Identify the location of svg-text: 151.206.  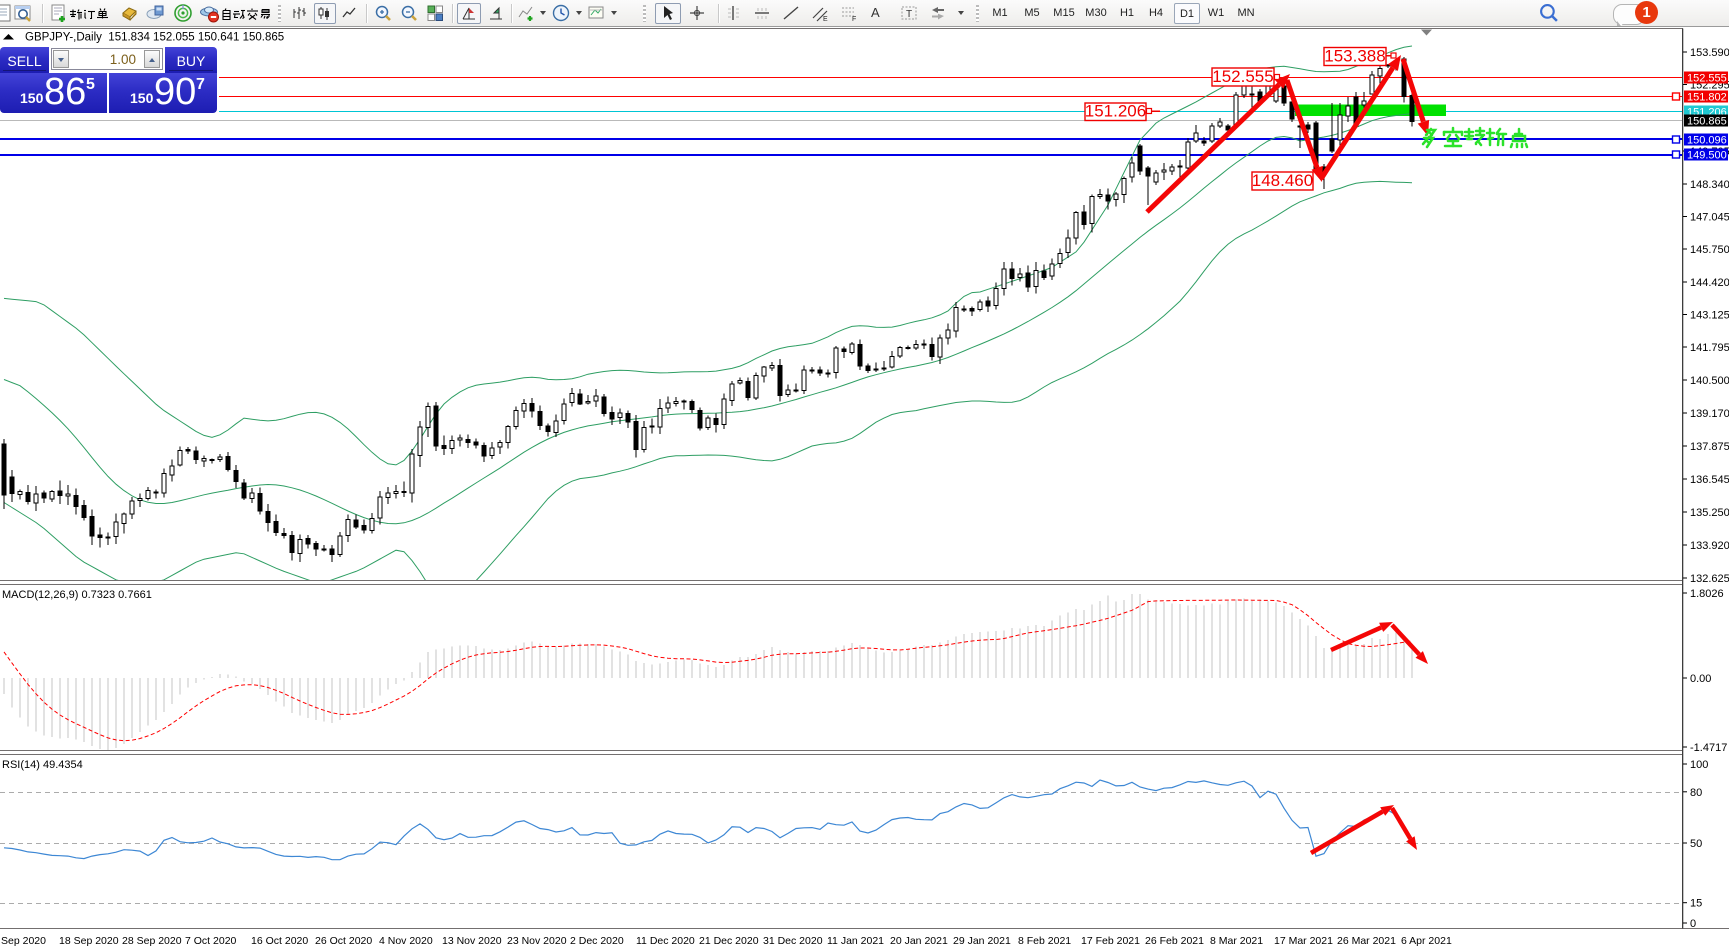
(1115, 111).